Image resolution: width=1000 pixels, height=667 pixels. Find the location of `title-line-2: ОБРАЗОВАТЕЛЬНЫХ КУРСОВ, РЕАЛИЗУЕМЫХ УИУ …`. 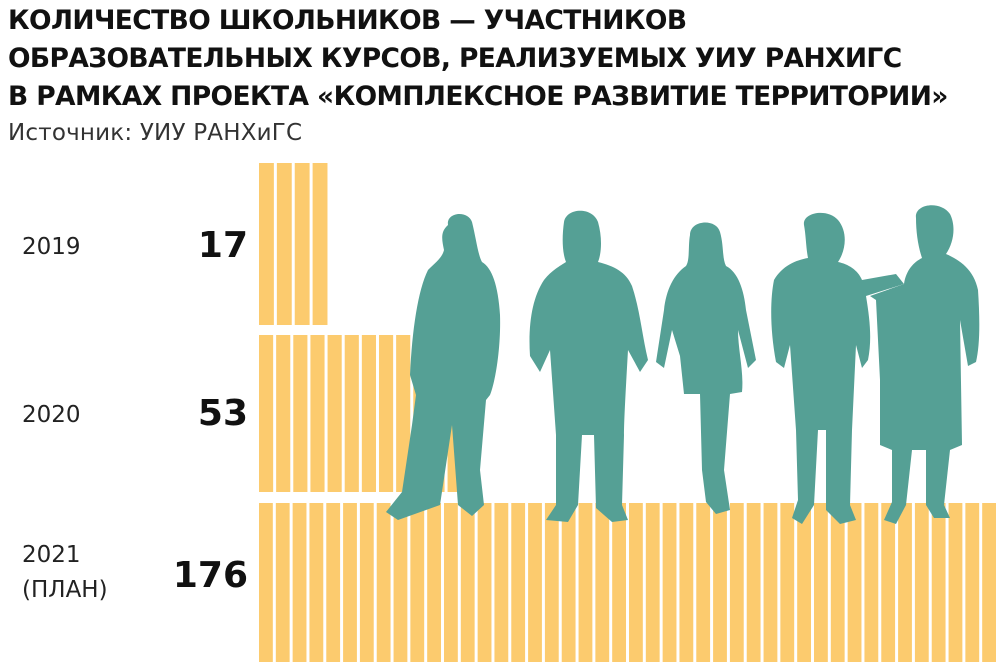

title-line-2: ОБРАЗОВАТЕЛЬНЫХ КУРСОВ, РЕАЛИЗУЕМЫХ УИУ … is located at coordinates (455, 58).